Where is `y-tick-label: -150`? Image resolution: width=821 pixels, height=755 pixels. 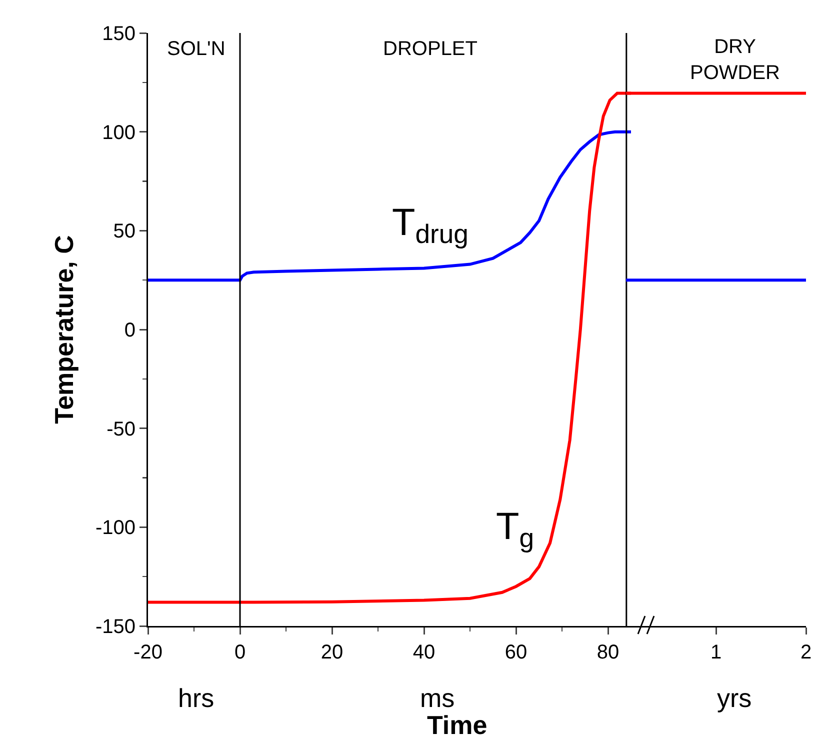
y-tick-label: -150 is located at coordinates (115, 627).